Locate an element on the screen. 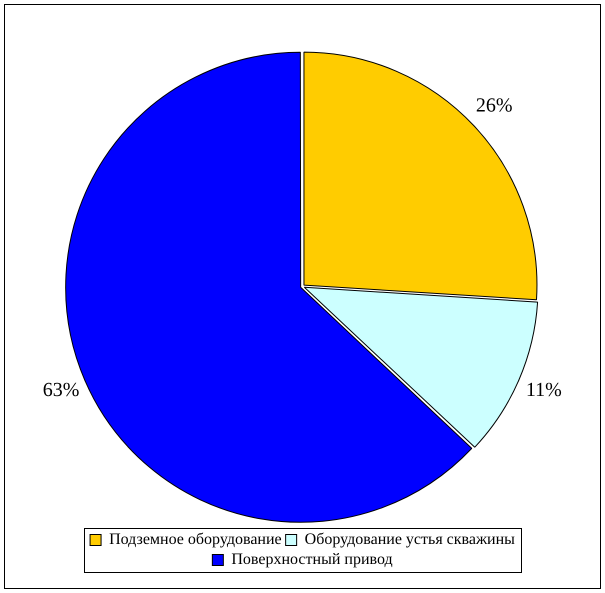  legend-label: Поверхностный привод is located at coordinates (312, 559).